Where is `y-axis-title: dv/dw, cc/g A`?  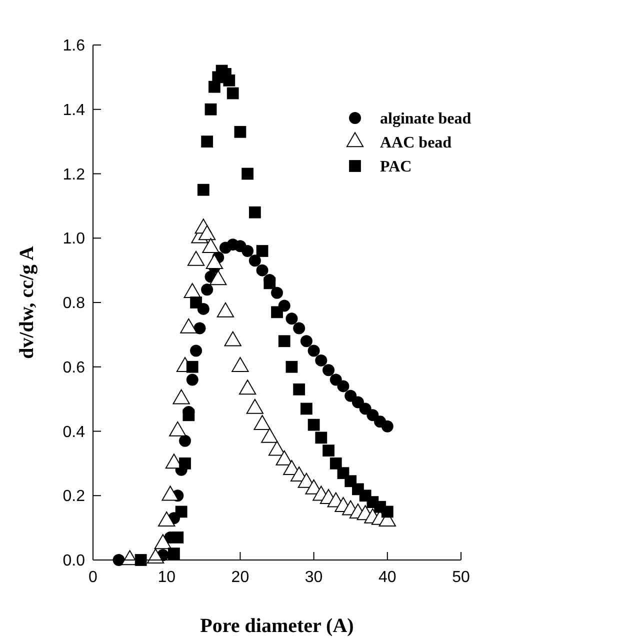 y-axis-title: dv/dw, cc/g A is located at coordinates (27, 302).